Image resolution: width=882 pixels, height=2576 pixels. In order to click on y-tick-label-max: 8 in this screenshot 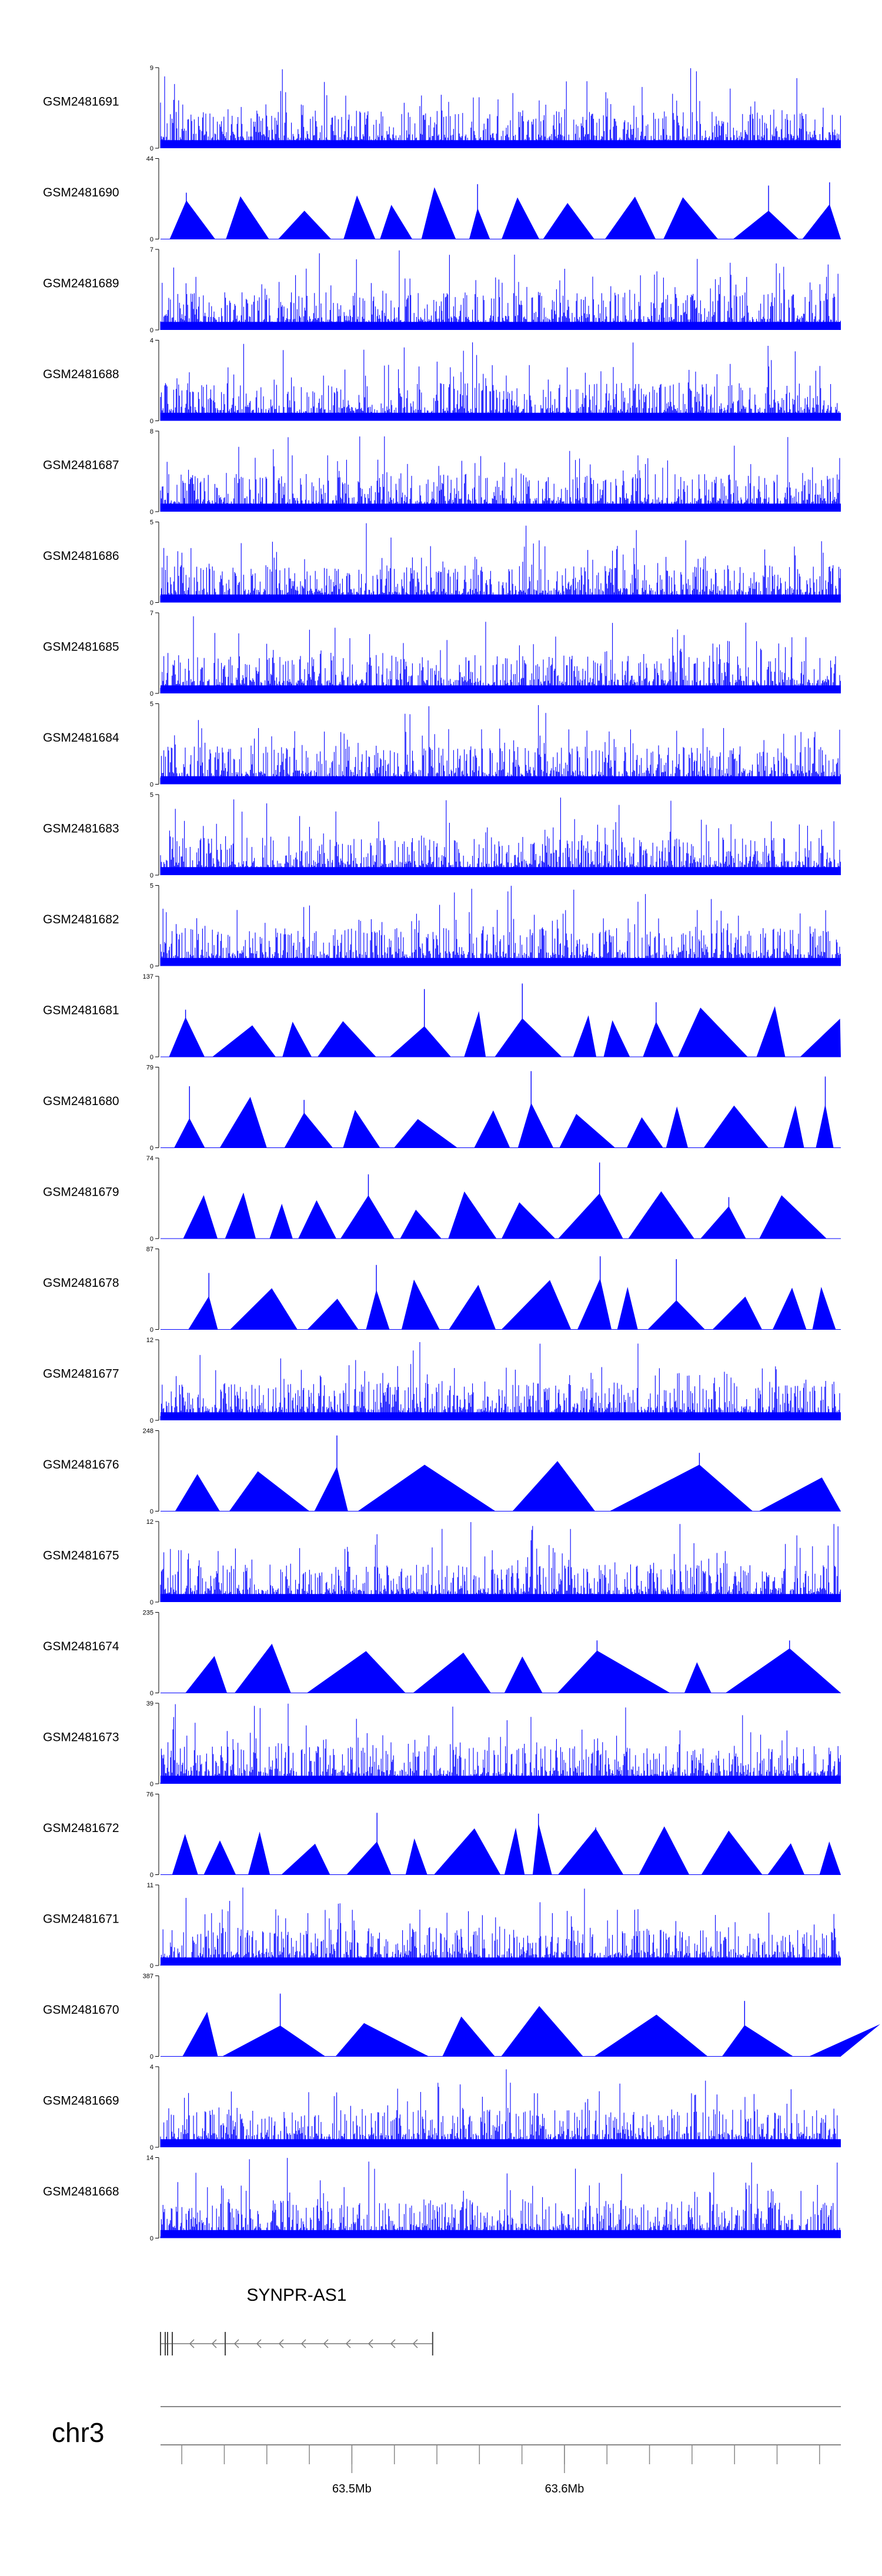, I will do `click(151, 431)`.